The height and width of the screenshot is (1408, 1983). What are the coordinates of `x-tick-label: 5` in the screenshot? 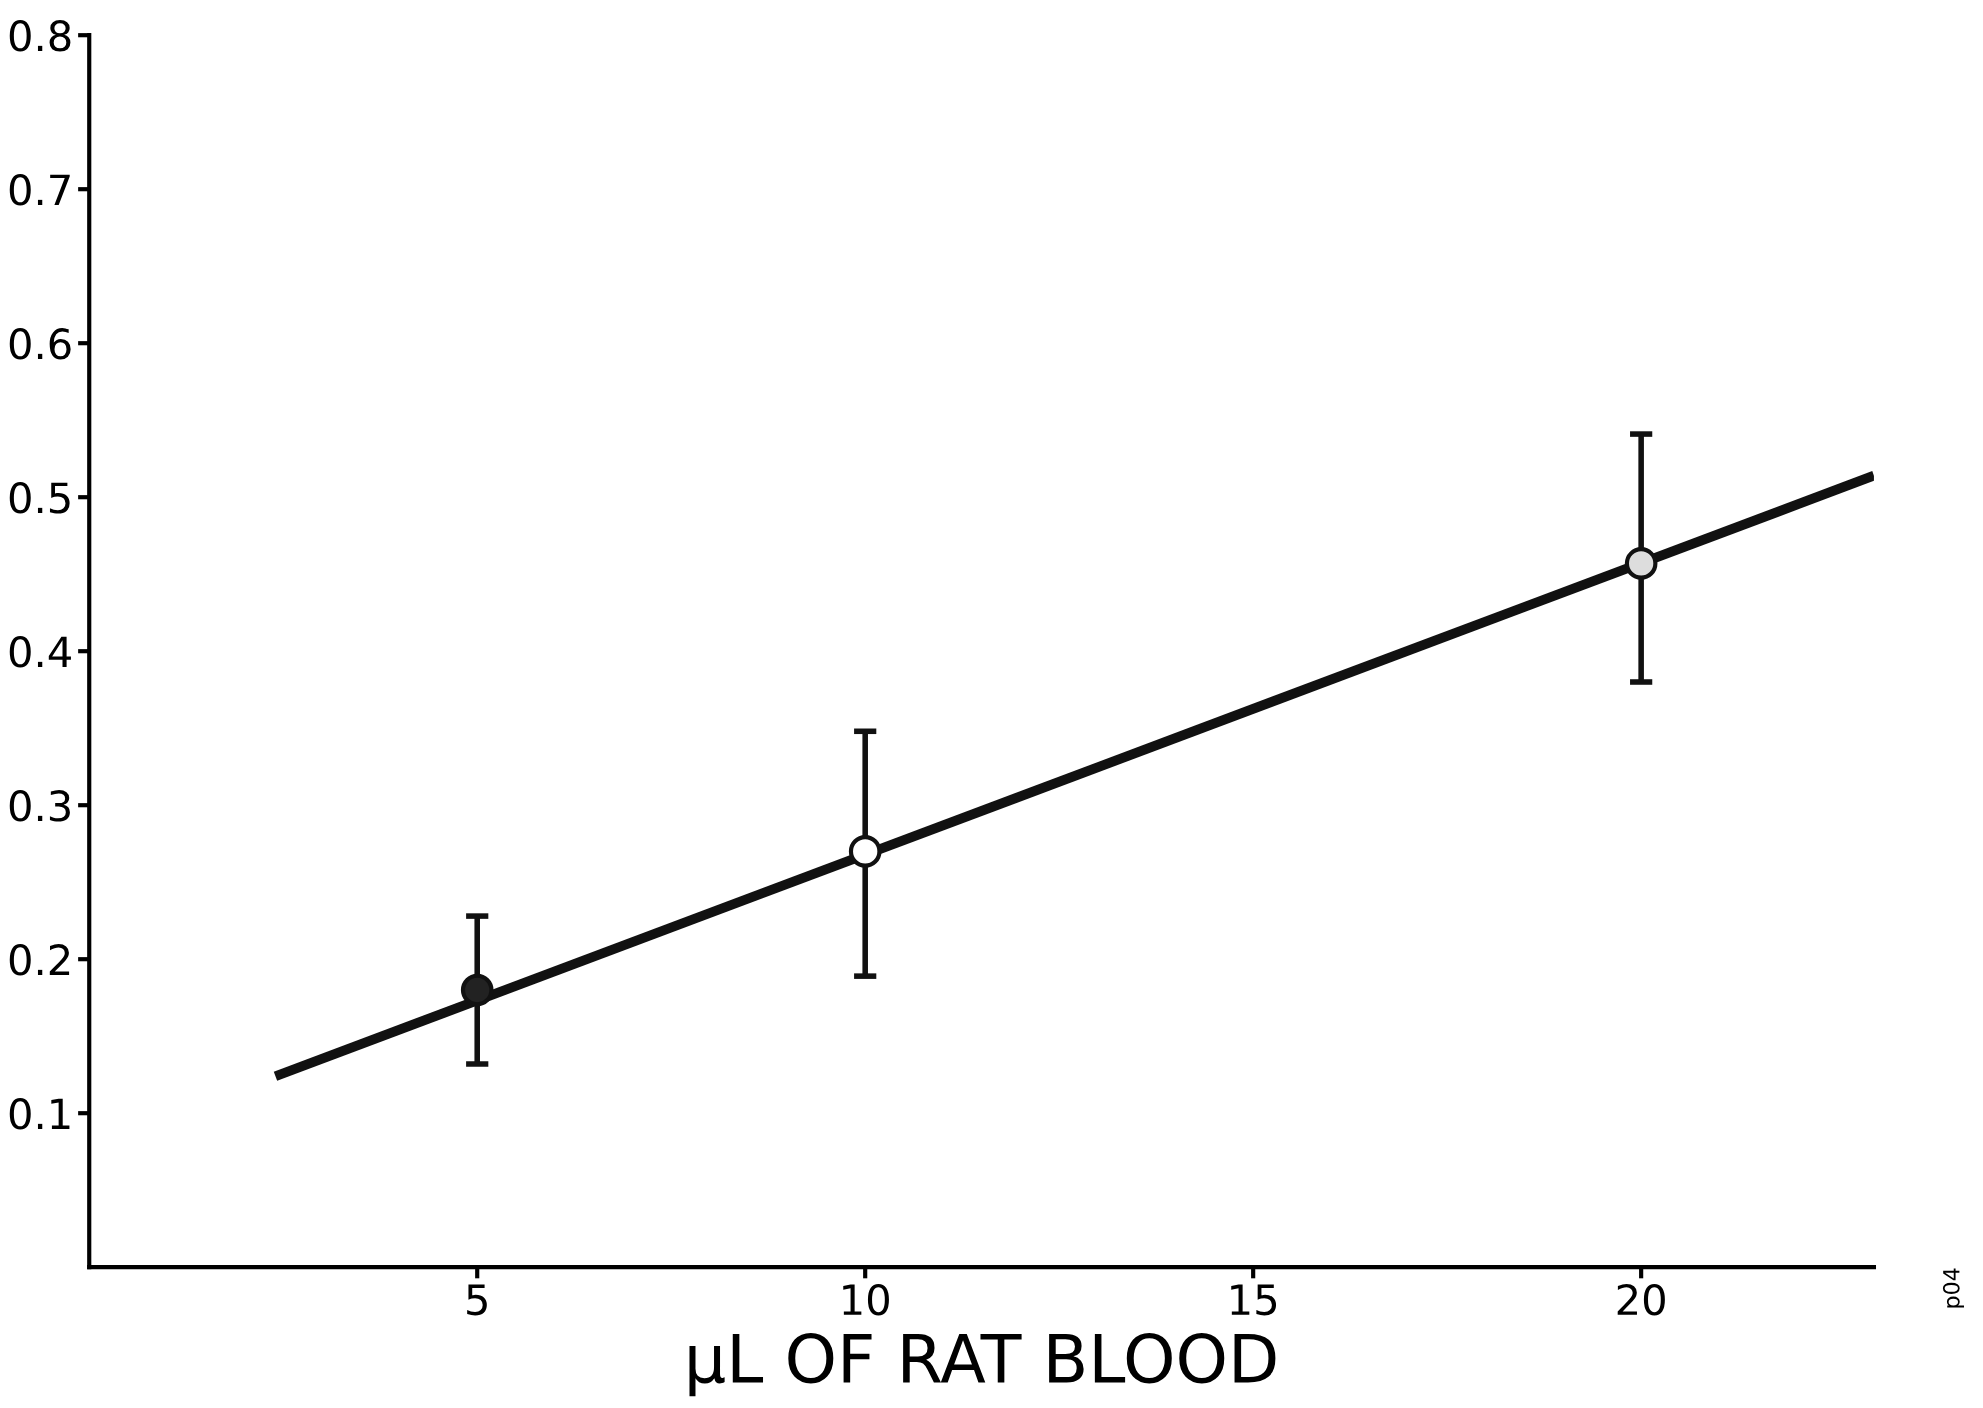 It's located at (477, 1300).